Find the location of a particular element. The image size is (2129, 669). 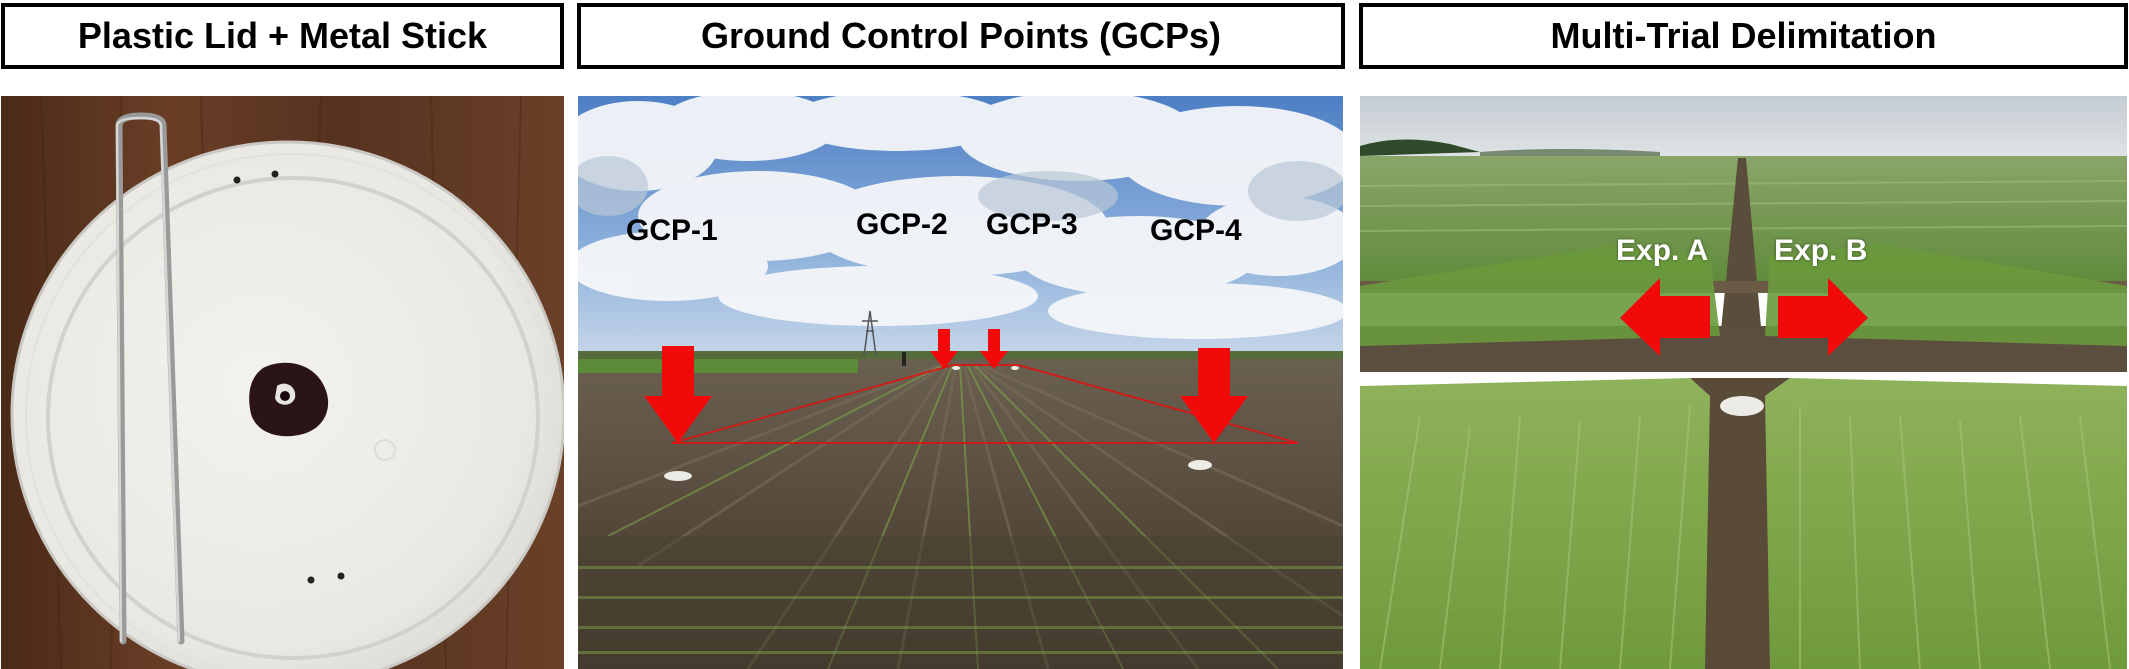

panel-title-multi-trial: Multi-Trial Delimitation is located at coordinates (1743, 36).